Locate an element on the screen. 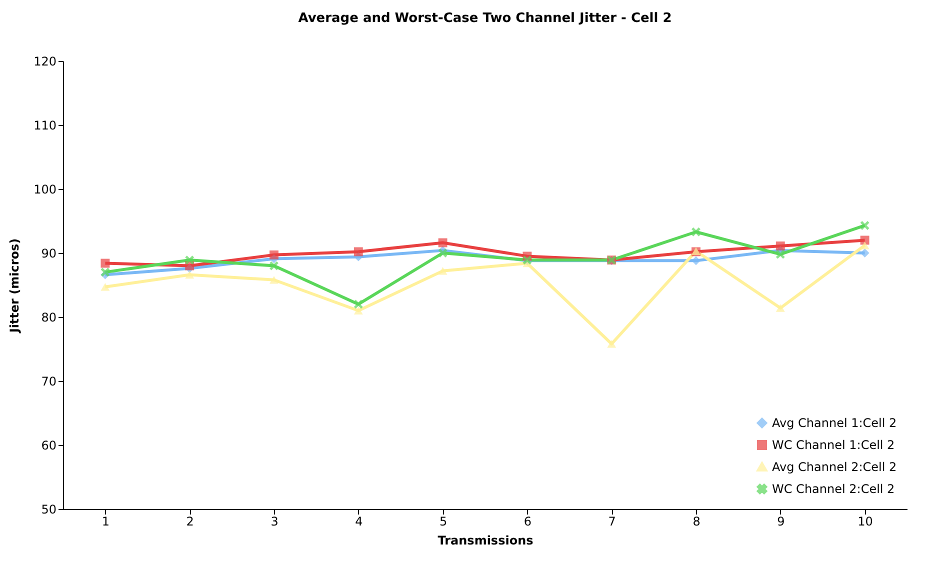 The image size is (926, 564). x-tick-label: 7 is located at coordinates (612, 521).